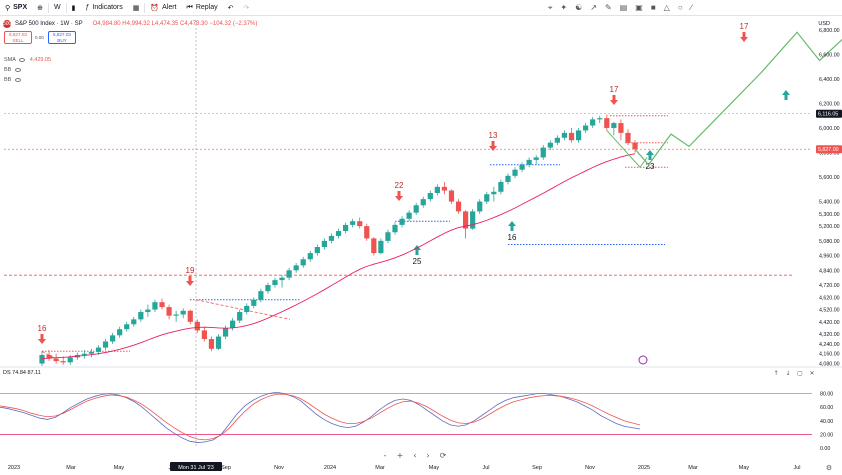 The width and height of the screenshot is (842, 475). Describe the element at coordinates (639, 7) in the screenshot. I see `measure-icon: ▣` at that location.